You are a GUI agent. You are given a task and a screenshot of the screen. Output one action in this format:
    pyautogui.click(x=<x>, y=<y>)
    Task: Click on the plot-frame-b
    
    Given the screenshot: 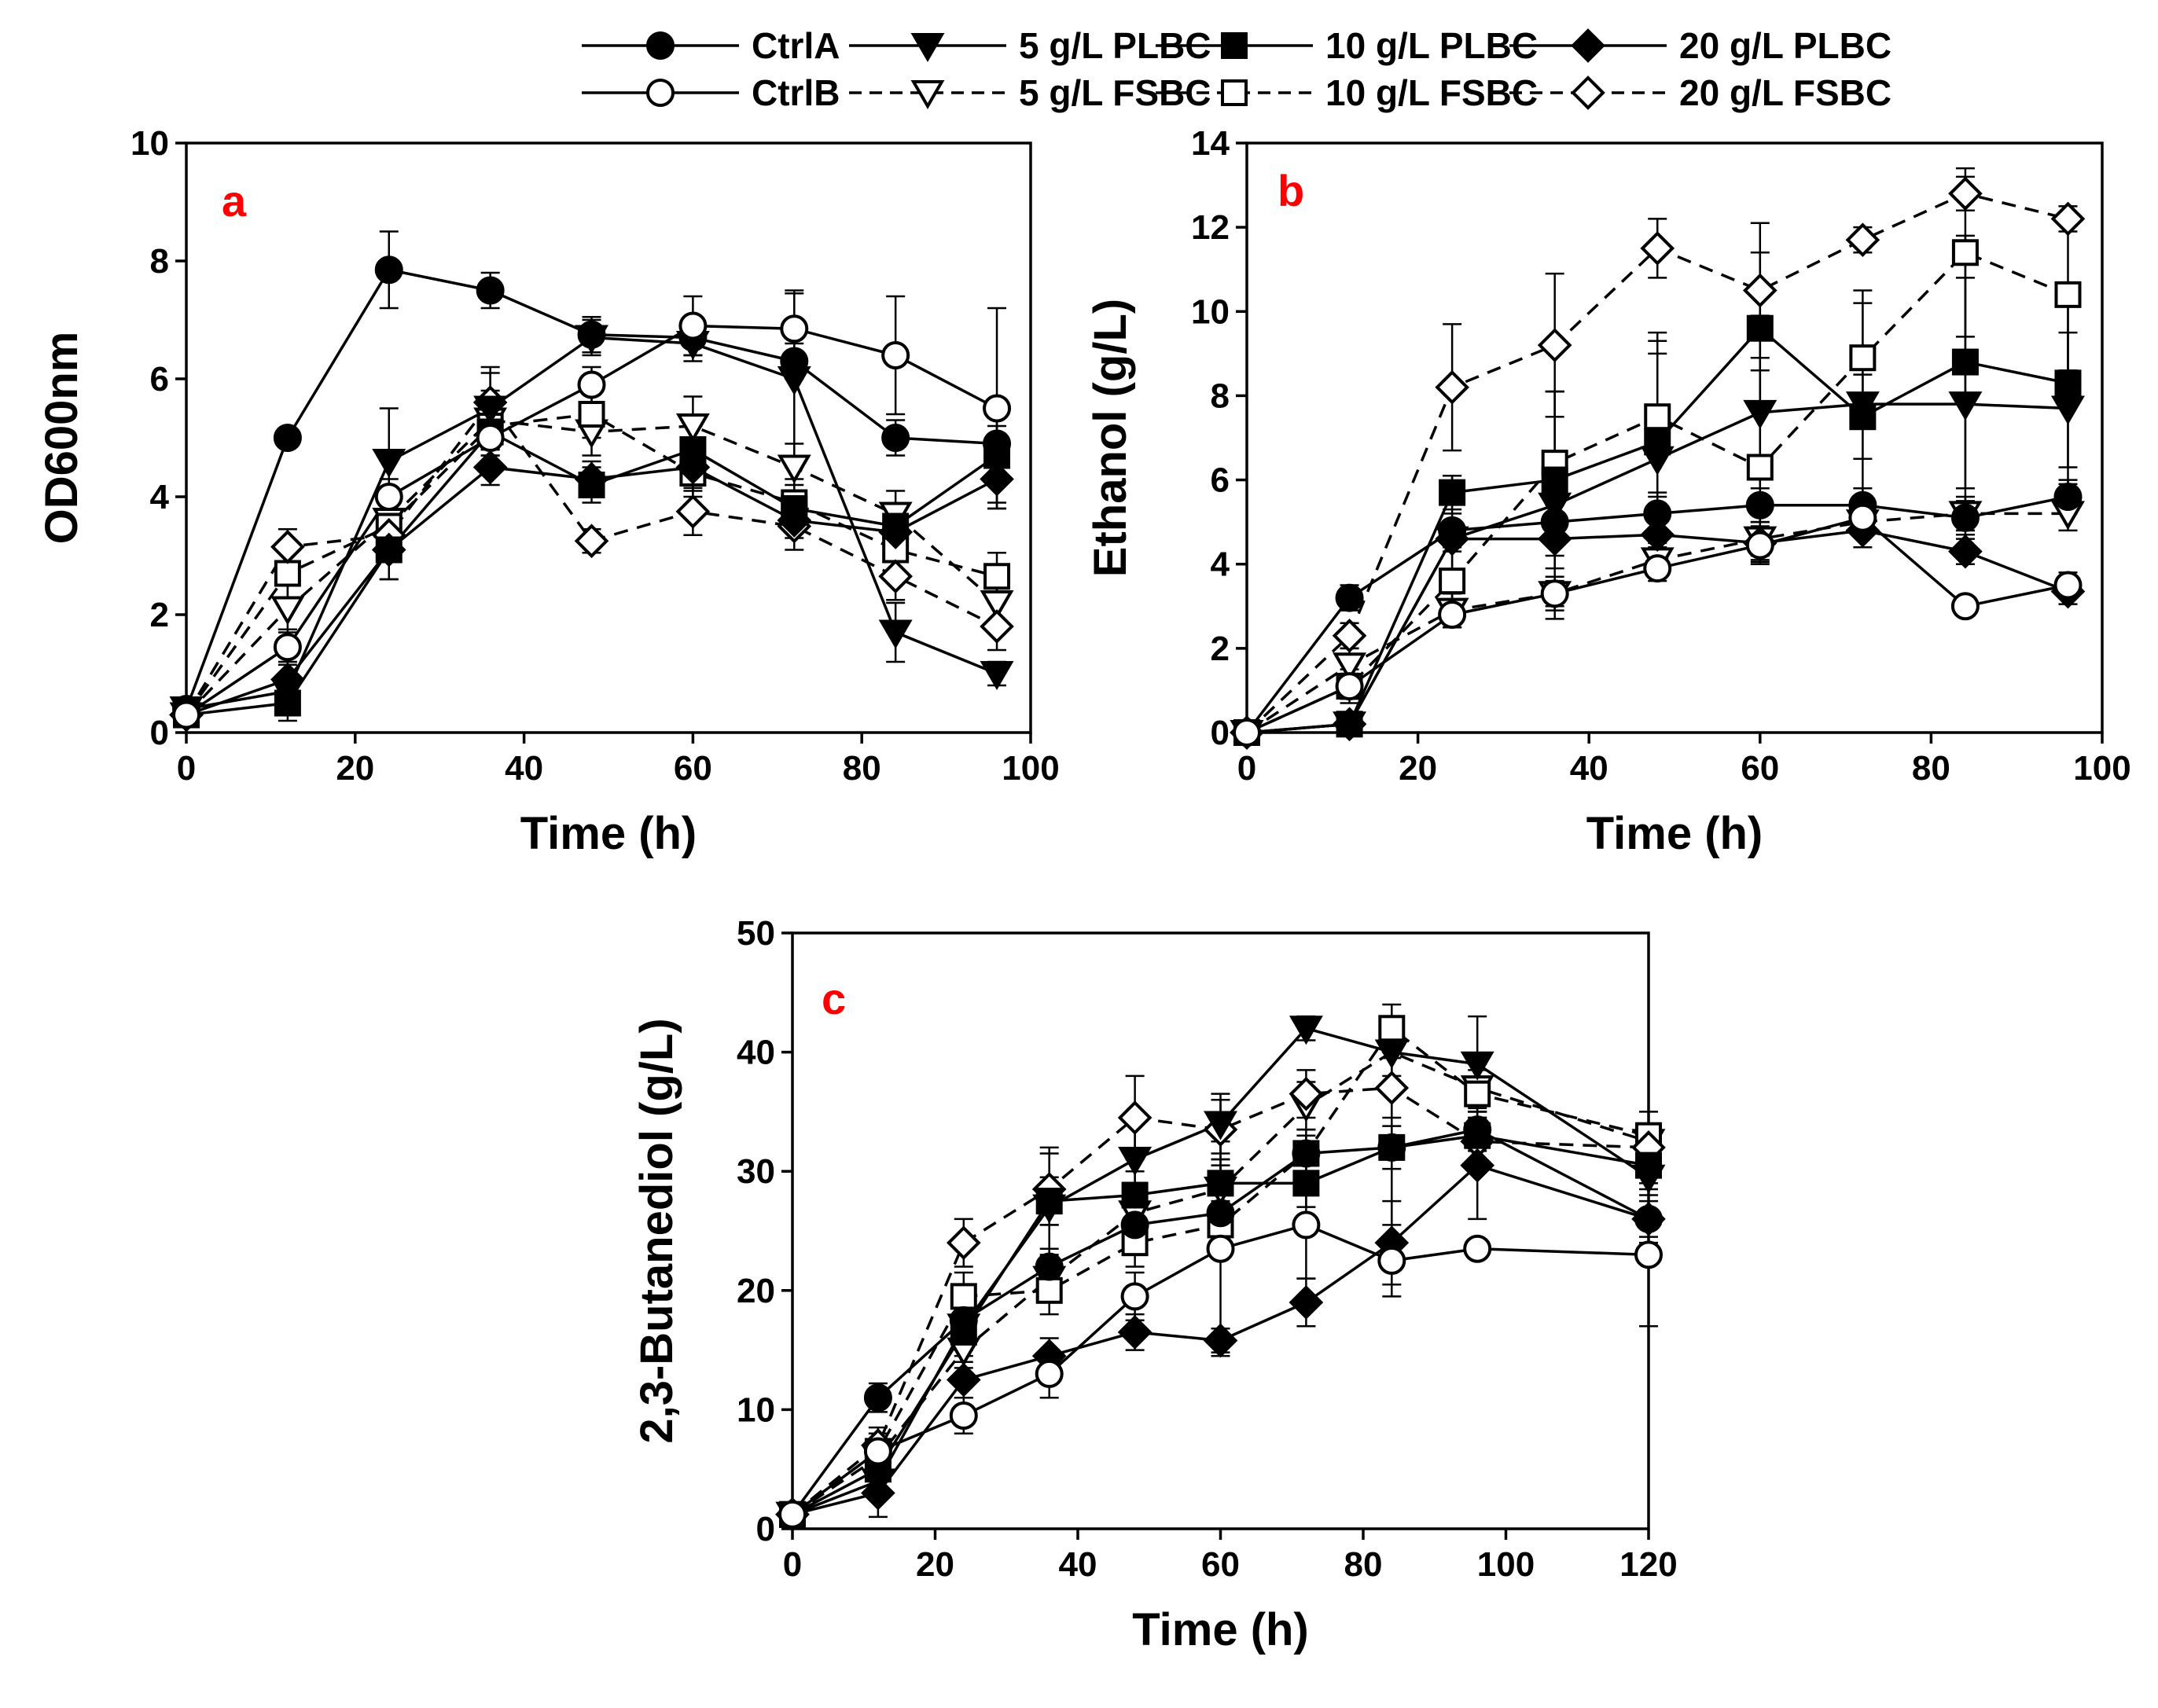 What is the action you would take?
    pyautogui.click(x=1674, y=437)
    